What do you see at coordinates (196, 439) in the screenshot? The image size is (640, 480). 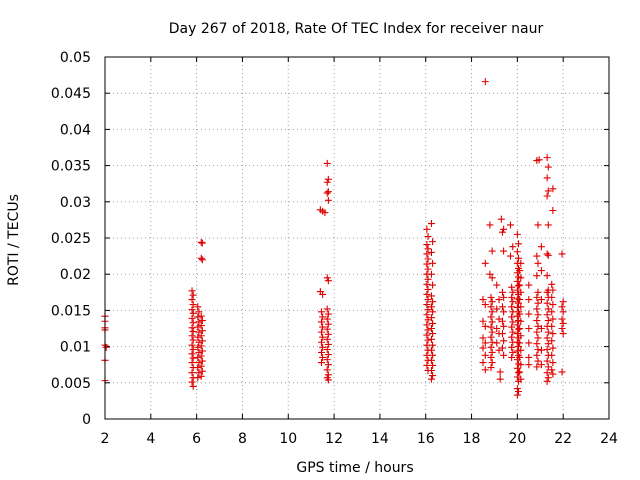 I see `x-tick-label: 6` at bounding box center [196, 439].